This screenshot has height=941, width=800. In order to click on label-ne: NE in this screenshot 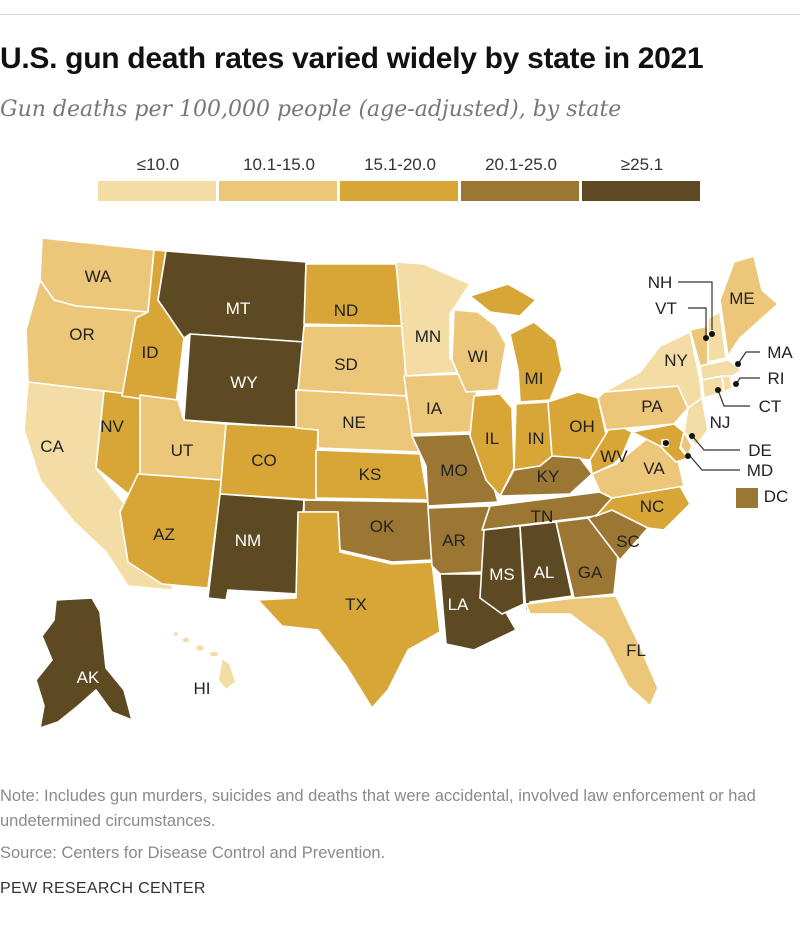, I will do `click(354, 422)`.